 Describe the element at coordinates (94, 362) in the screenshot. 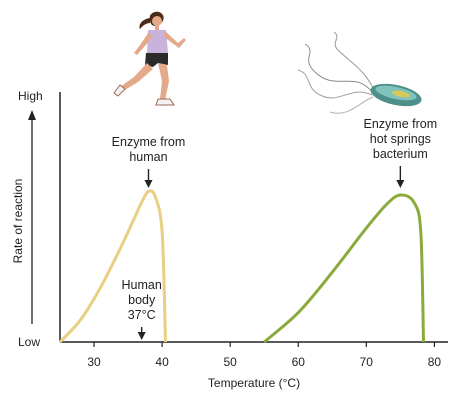

I see `x-tick-label: 30` at that location.